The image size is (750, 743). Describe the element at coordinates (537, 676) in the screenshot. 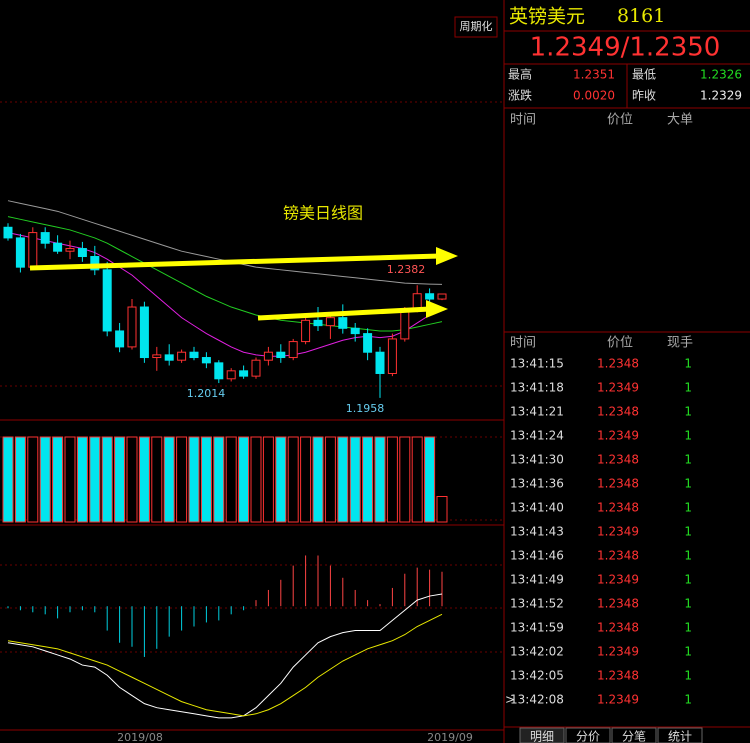

I see `tick-time: 13:42:05` at that location.